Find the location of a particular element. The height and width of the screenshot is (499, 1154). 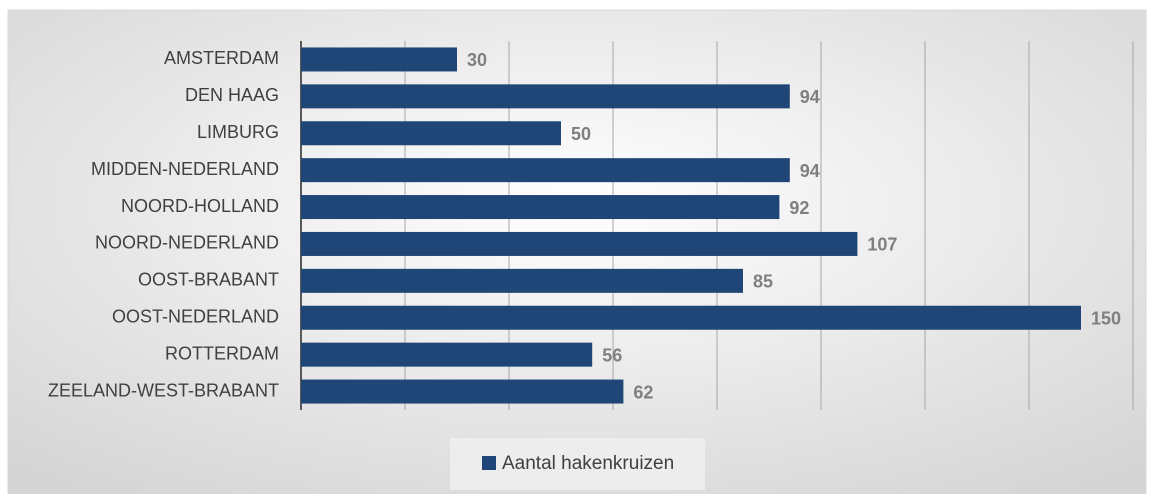

y-tick-label: NOORD-HOLLAND is located at coordinates (200, 206).